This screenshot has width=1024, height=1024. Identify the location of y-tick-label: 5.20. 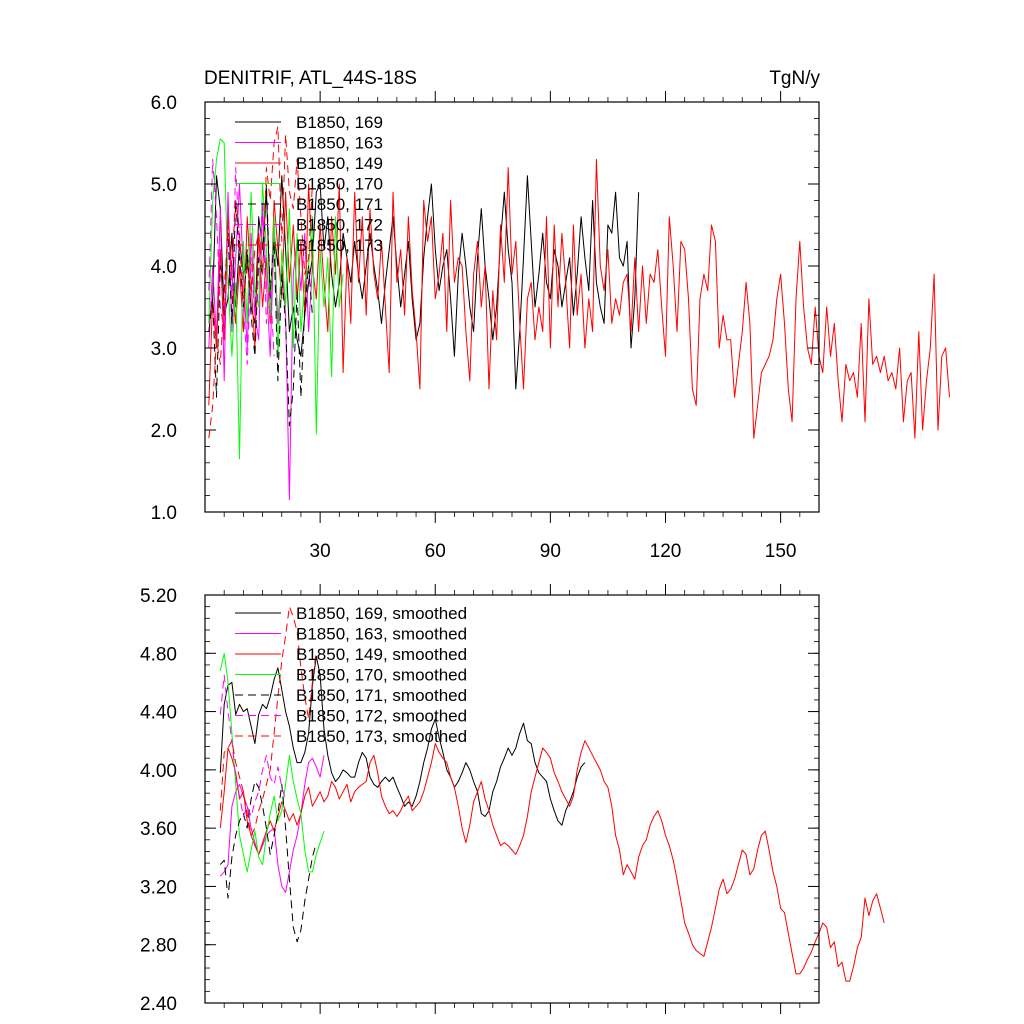
(158, 596).